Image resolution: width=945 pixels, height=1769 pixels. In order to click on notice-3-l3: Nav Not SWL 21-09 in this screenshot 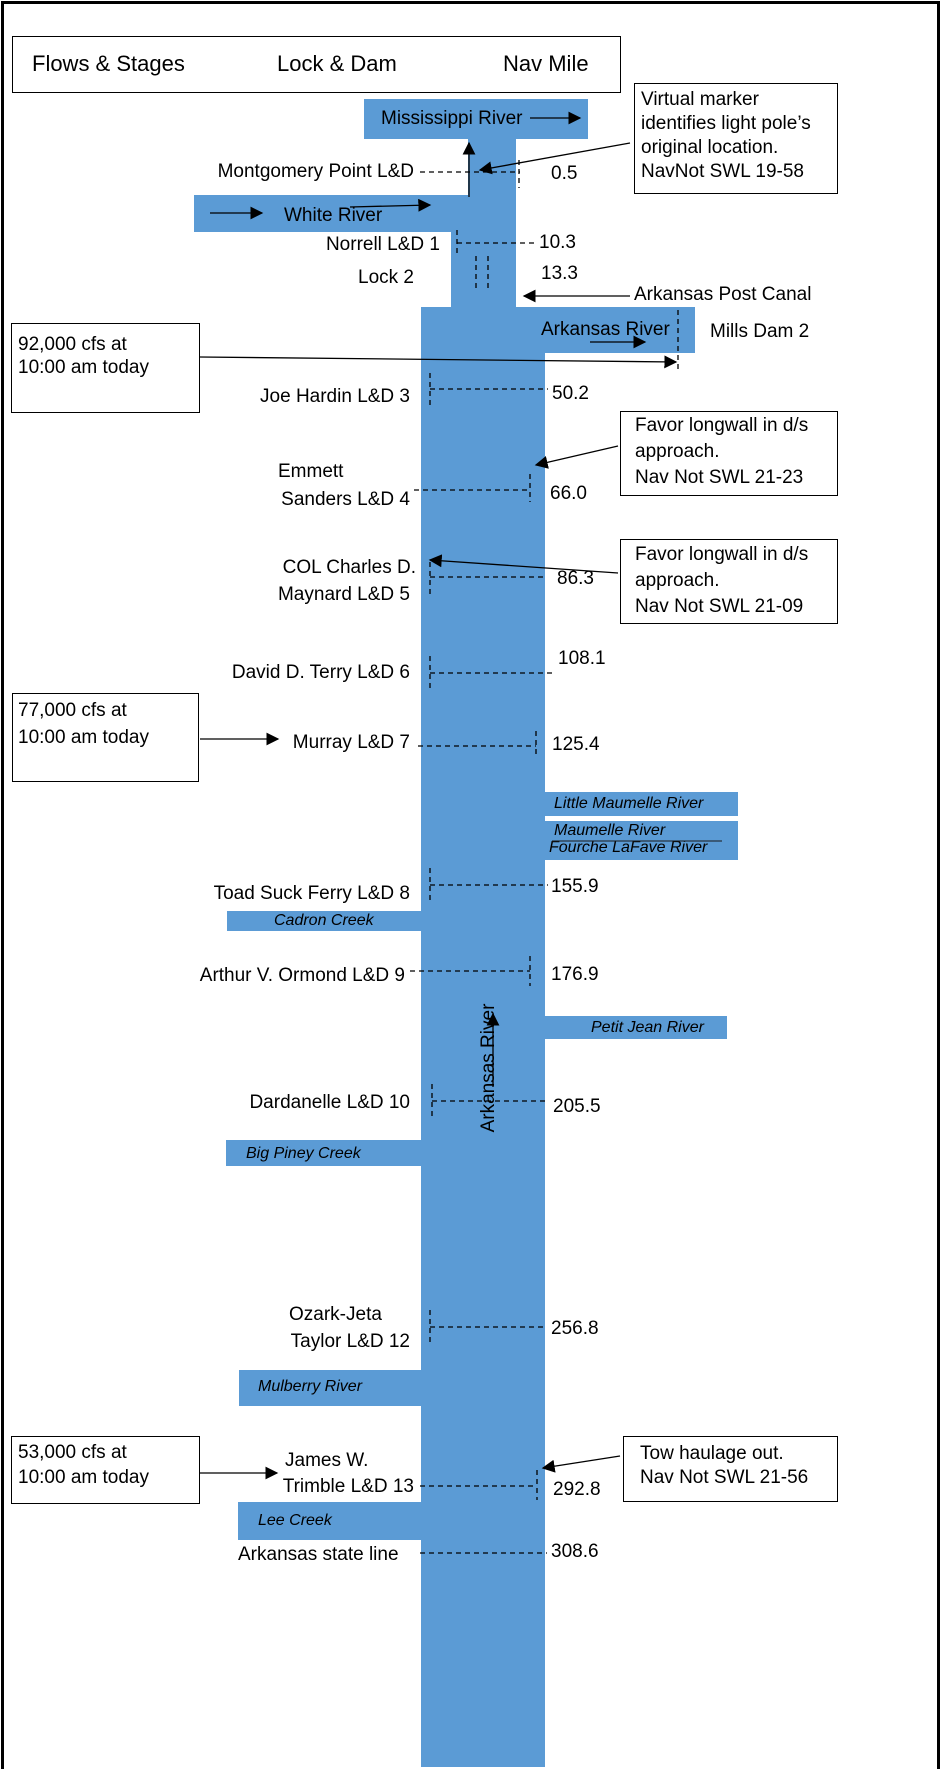, I will do `click(719, 606)`.